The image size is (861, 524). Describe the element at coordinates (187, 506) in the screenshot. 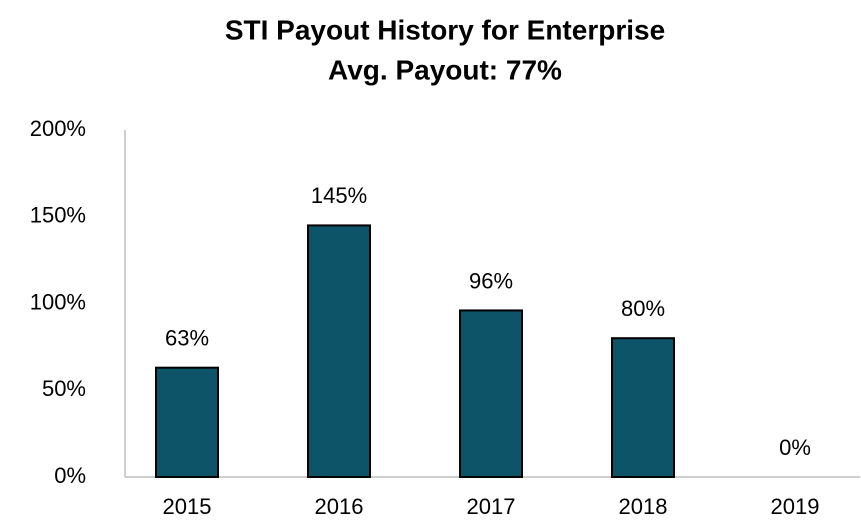

I see `x-tick-label: 2015` at that location.